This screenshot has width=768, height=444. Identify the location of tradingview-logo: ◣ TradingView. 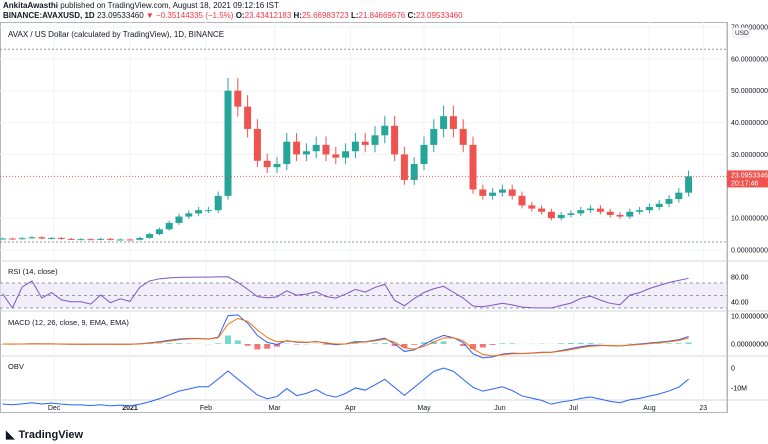
(45, 435).